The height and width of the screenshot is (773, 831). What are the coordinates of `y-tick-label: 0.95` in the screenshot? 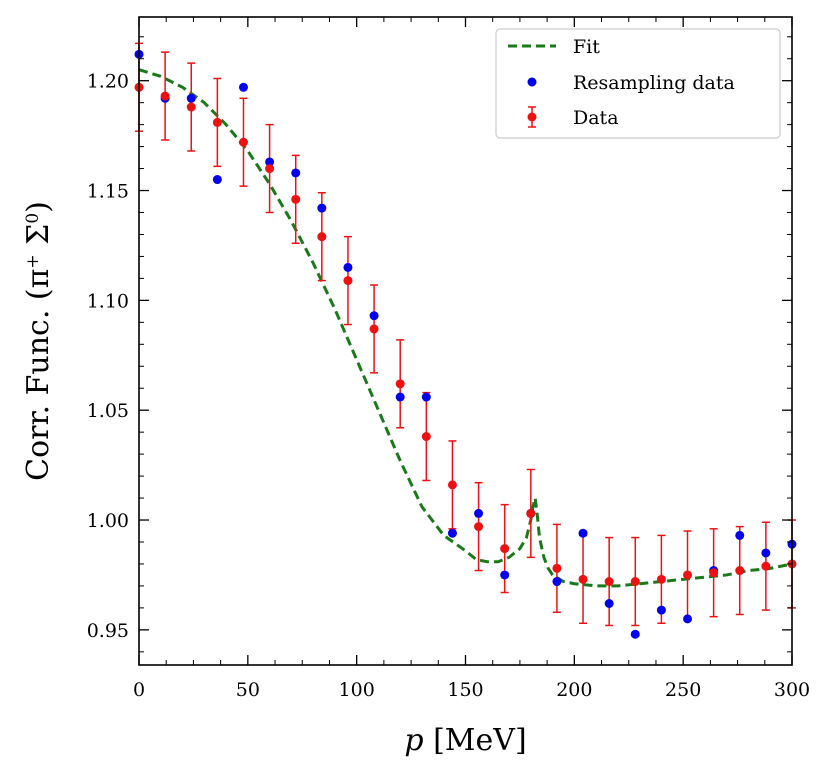 It's located at (108, 631).